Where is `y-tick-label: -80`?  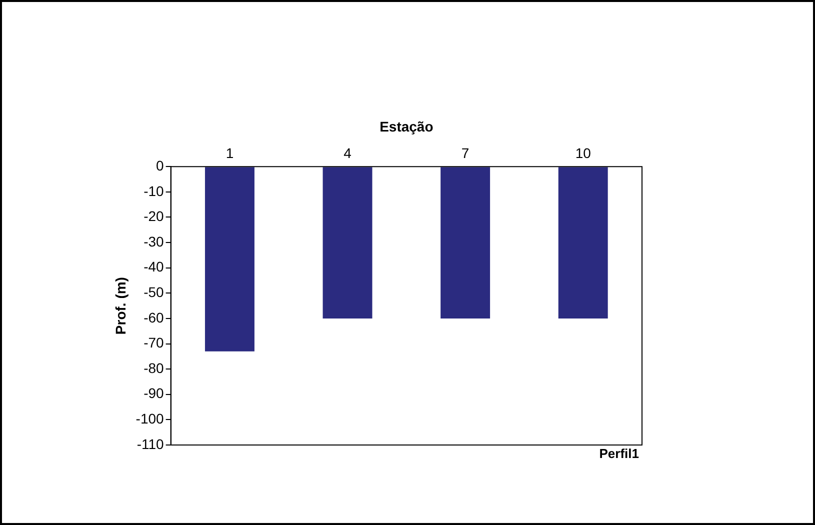
y-tick-label: -80 is located at coordinates (154, 368).